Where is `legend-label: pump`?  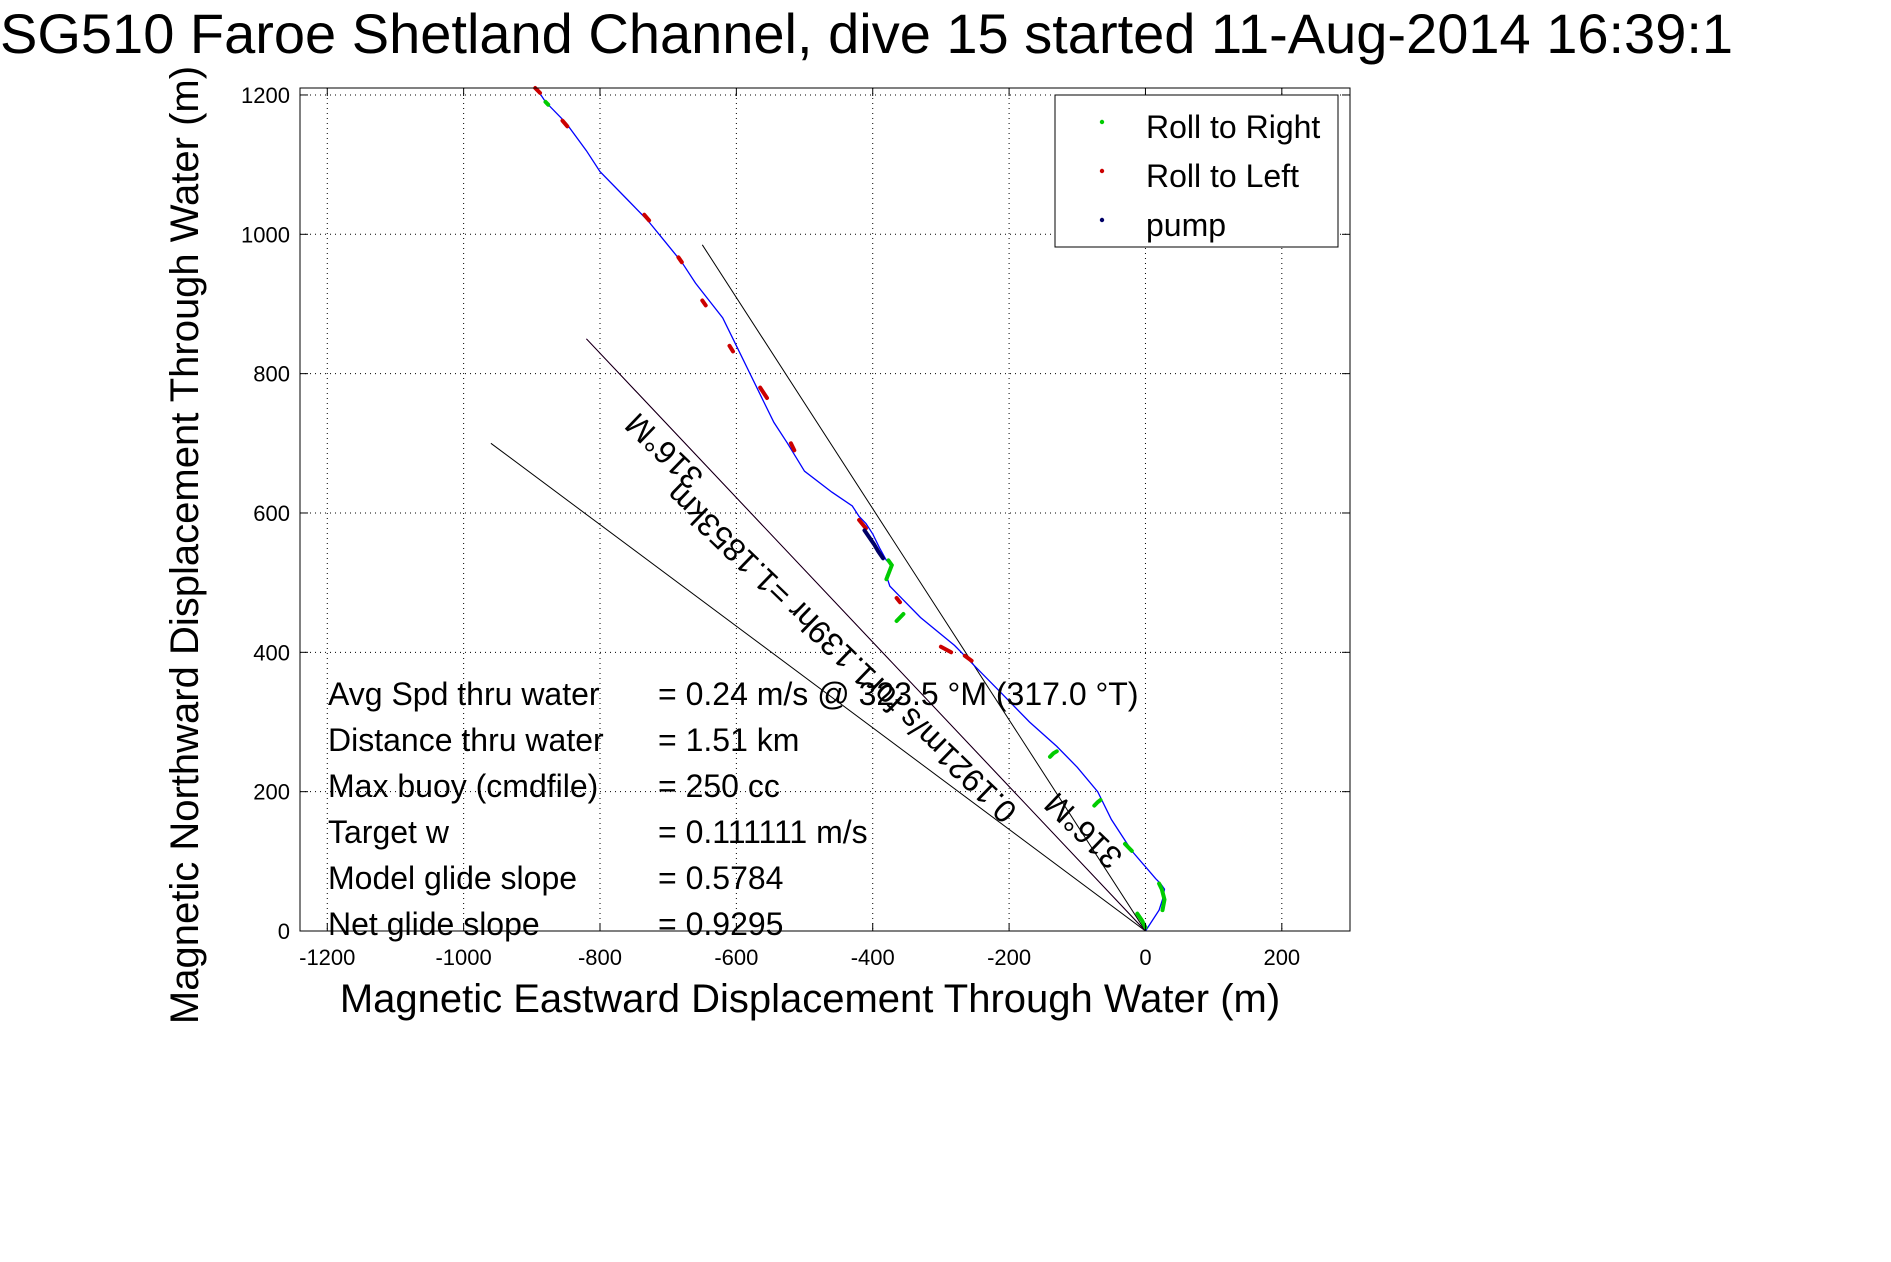 legend-label: pump is located at coordinates (1186, 225).